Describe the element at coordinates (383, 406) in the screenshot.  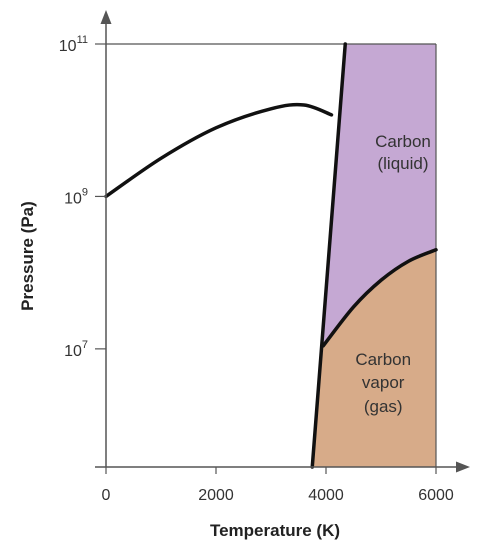
I see `vapor-region-label-line3: (gas)` at that location.